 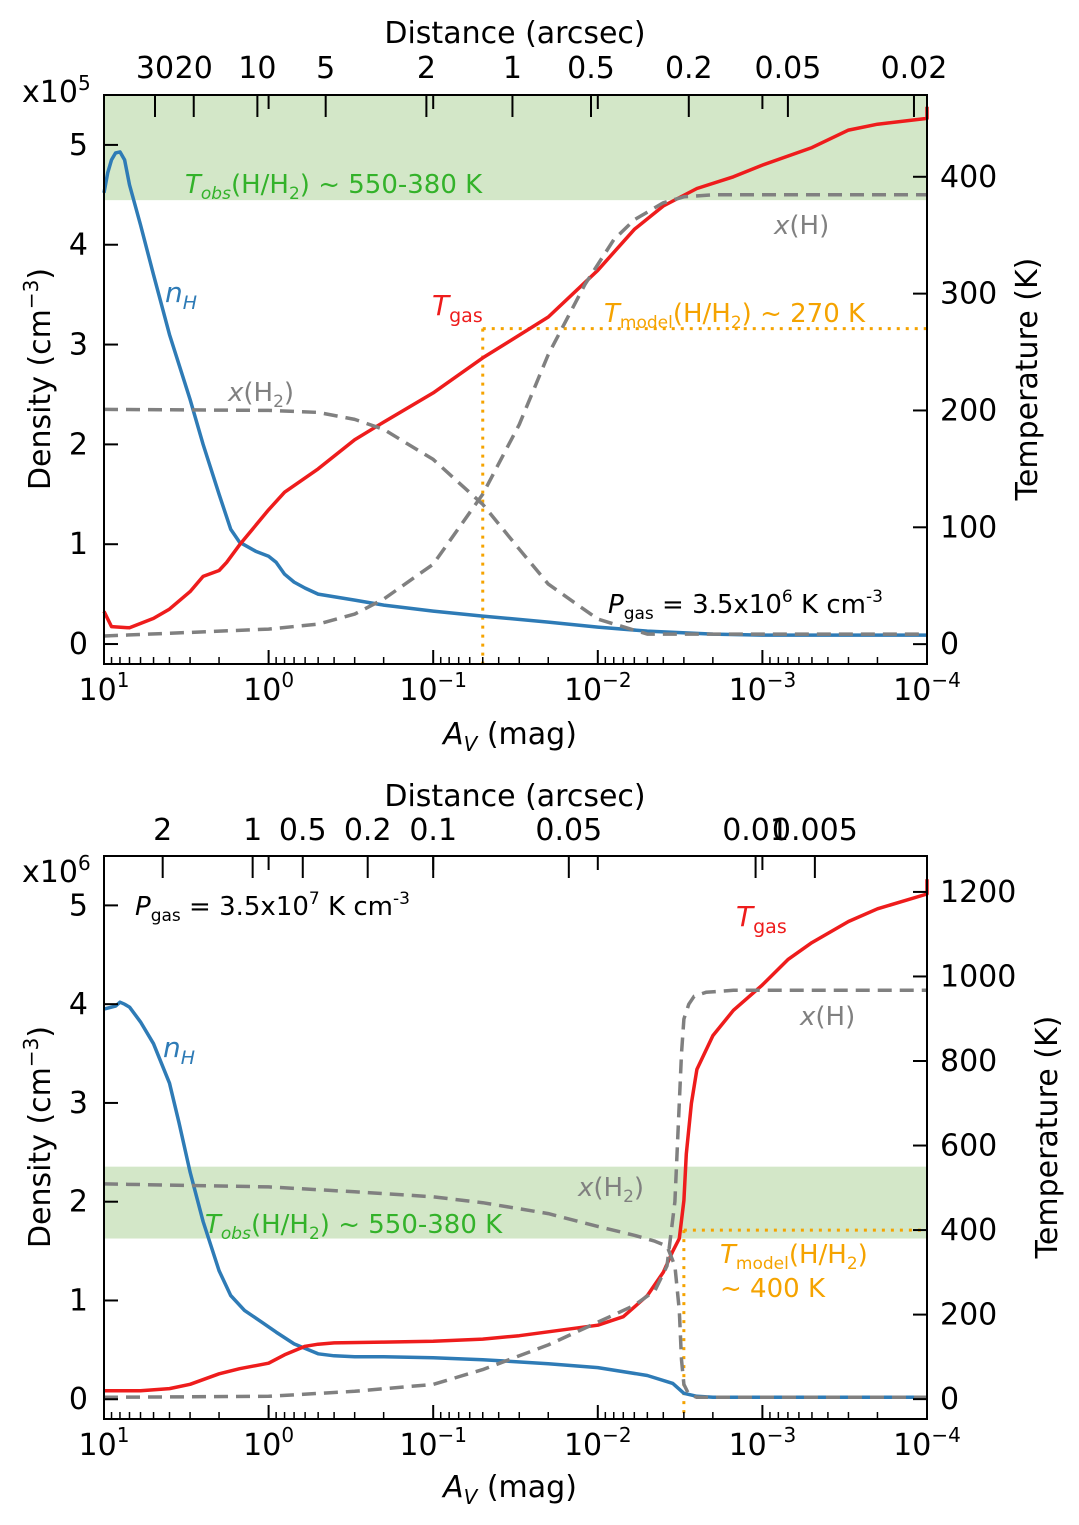 I want to click on y-right-tick-label: 1200, so click(x=978, y=892).